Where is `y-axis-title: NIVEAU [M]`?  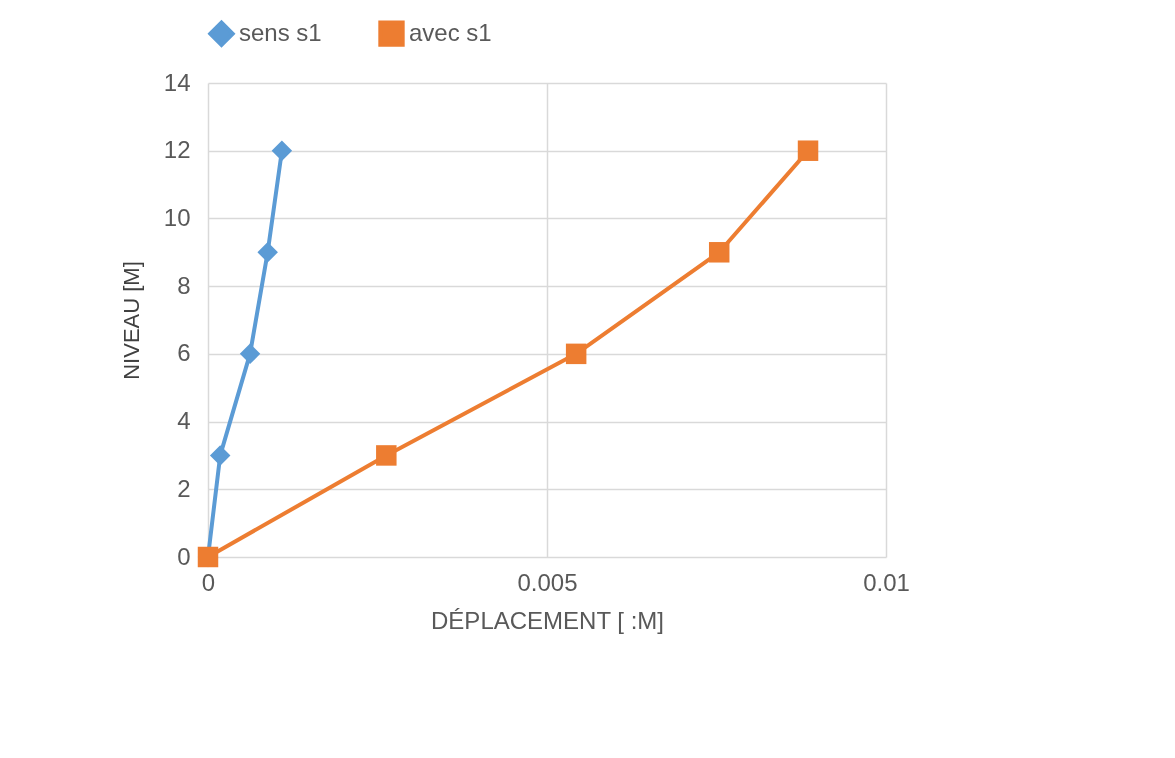
y-axis-title: NIVEAU [M] is located at coordinates (131, 320).